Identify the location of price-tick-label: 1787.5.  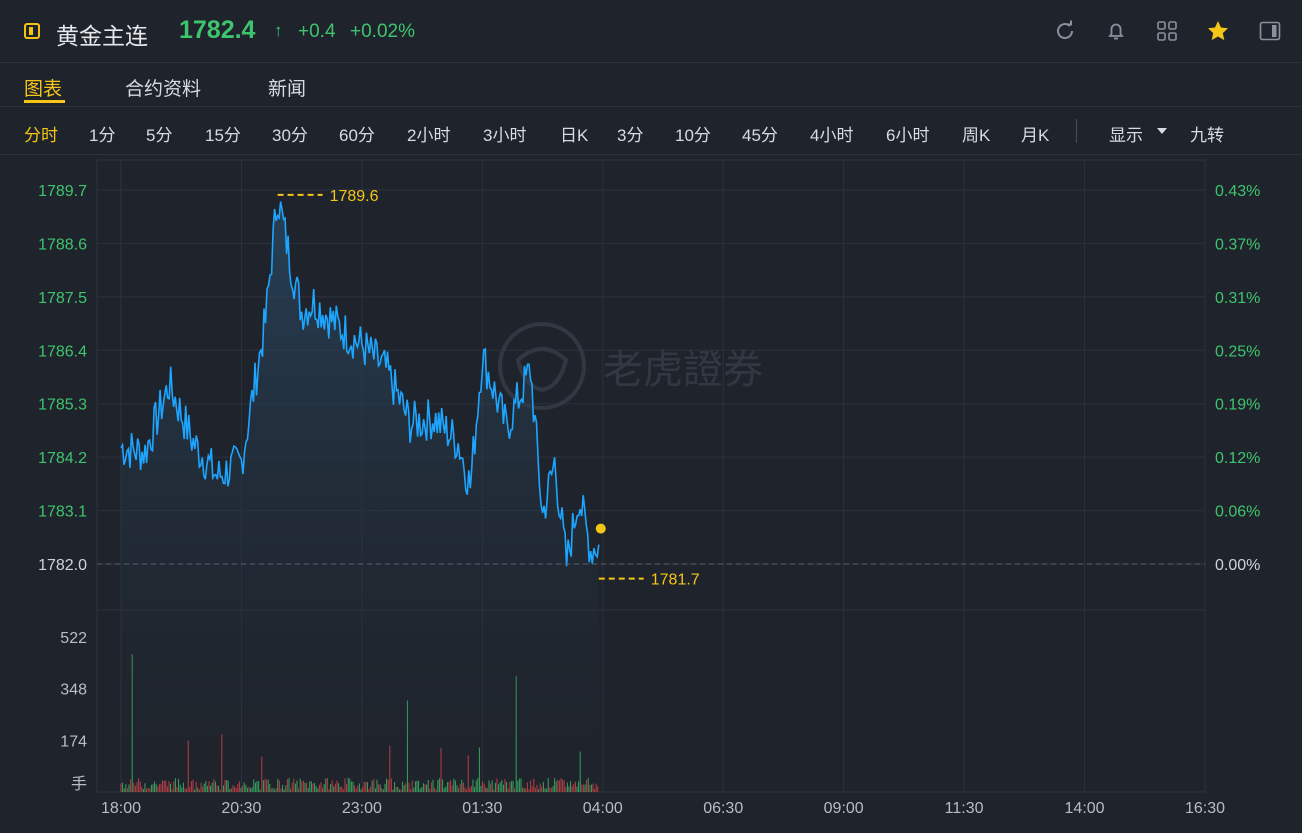
(62, 298).